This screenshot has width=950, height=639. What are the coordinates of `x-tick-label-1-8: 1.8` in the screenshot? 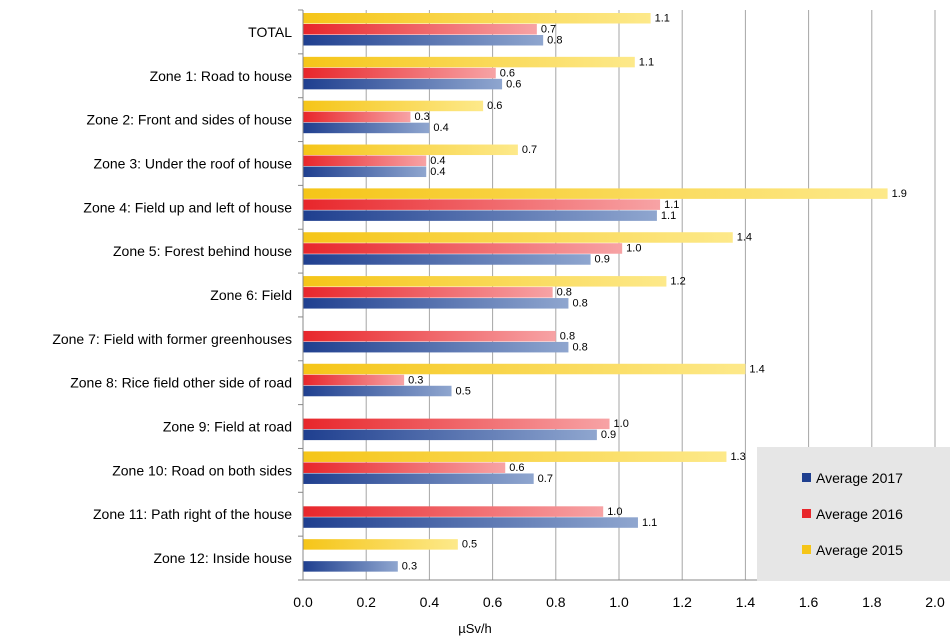 It's located at (872, 602).